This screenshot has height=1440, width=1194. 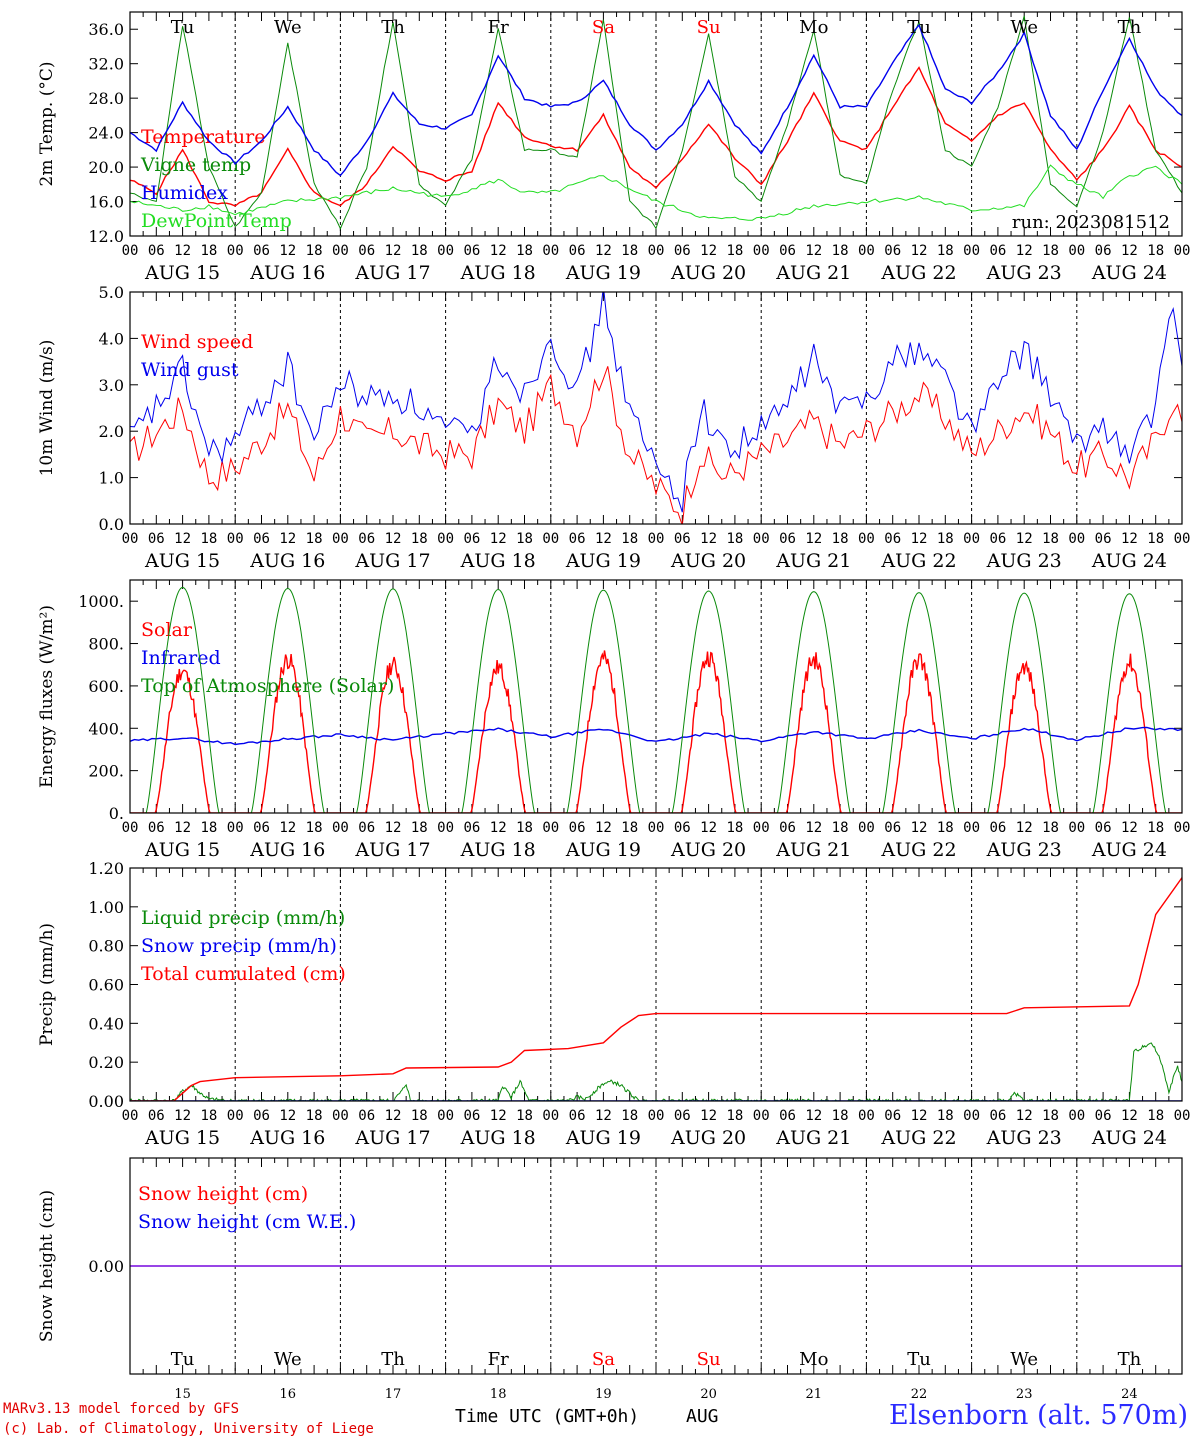 I want to click on y-axis-title: 2m Temp. (°C), so click(x=47, y=123).